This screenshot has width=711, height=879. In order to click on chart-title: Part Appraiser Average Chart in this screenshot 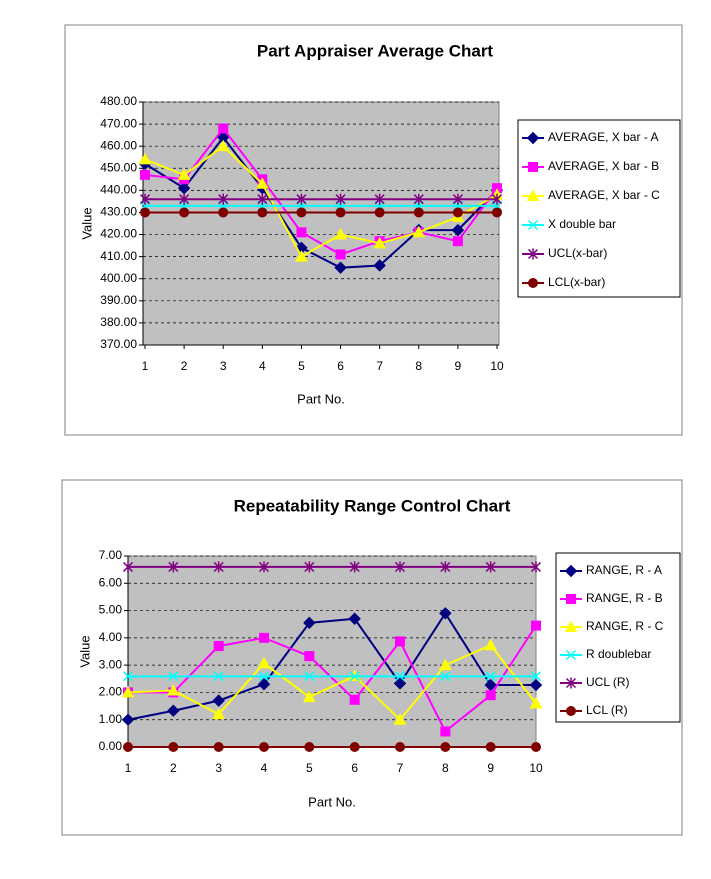, I will do `click(375, 50)`.